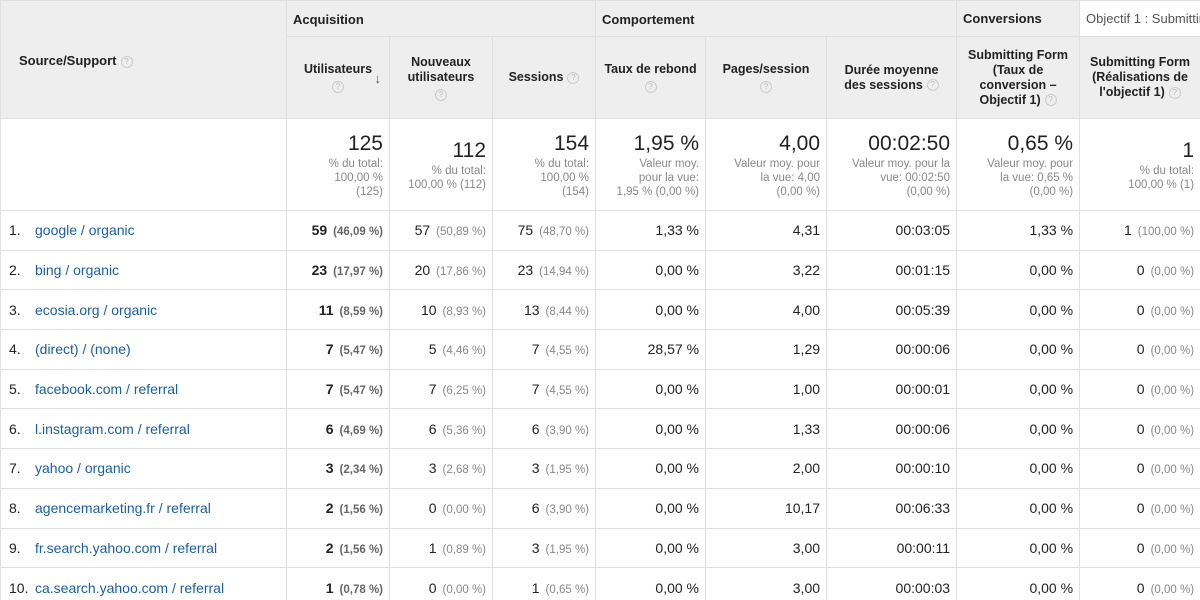  Describe the element at coordinates (338, 583) in the screenshot. I see `users-cell: 1 (0,78 %)` at that location.